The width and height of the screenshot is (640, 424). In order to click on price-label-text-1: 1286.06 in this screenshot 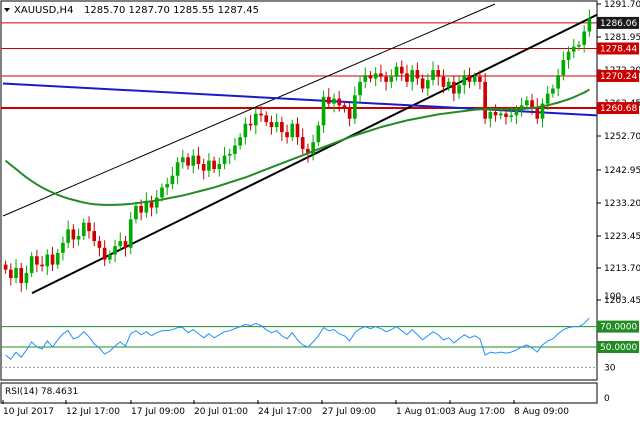, I will do `click(618, 24)`.